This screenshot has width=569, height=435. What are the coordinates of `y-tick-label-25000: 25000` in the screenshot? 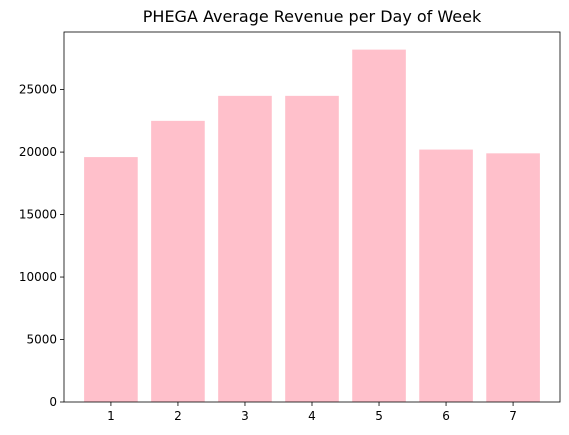 It's located at (38, 90).